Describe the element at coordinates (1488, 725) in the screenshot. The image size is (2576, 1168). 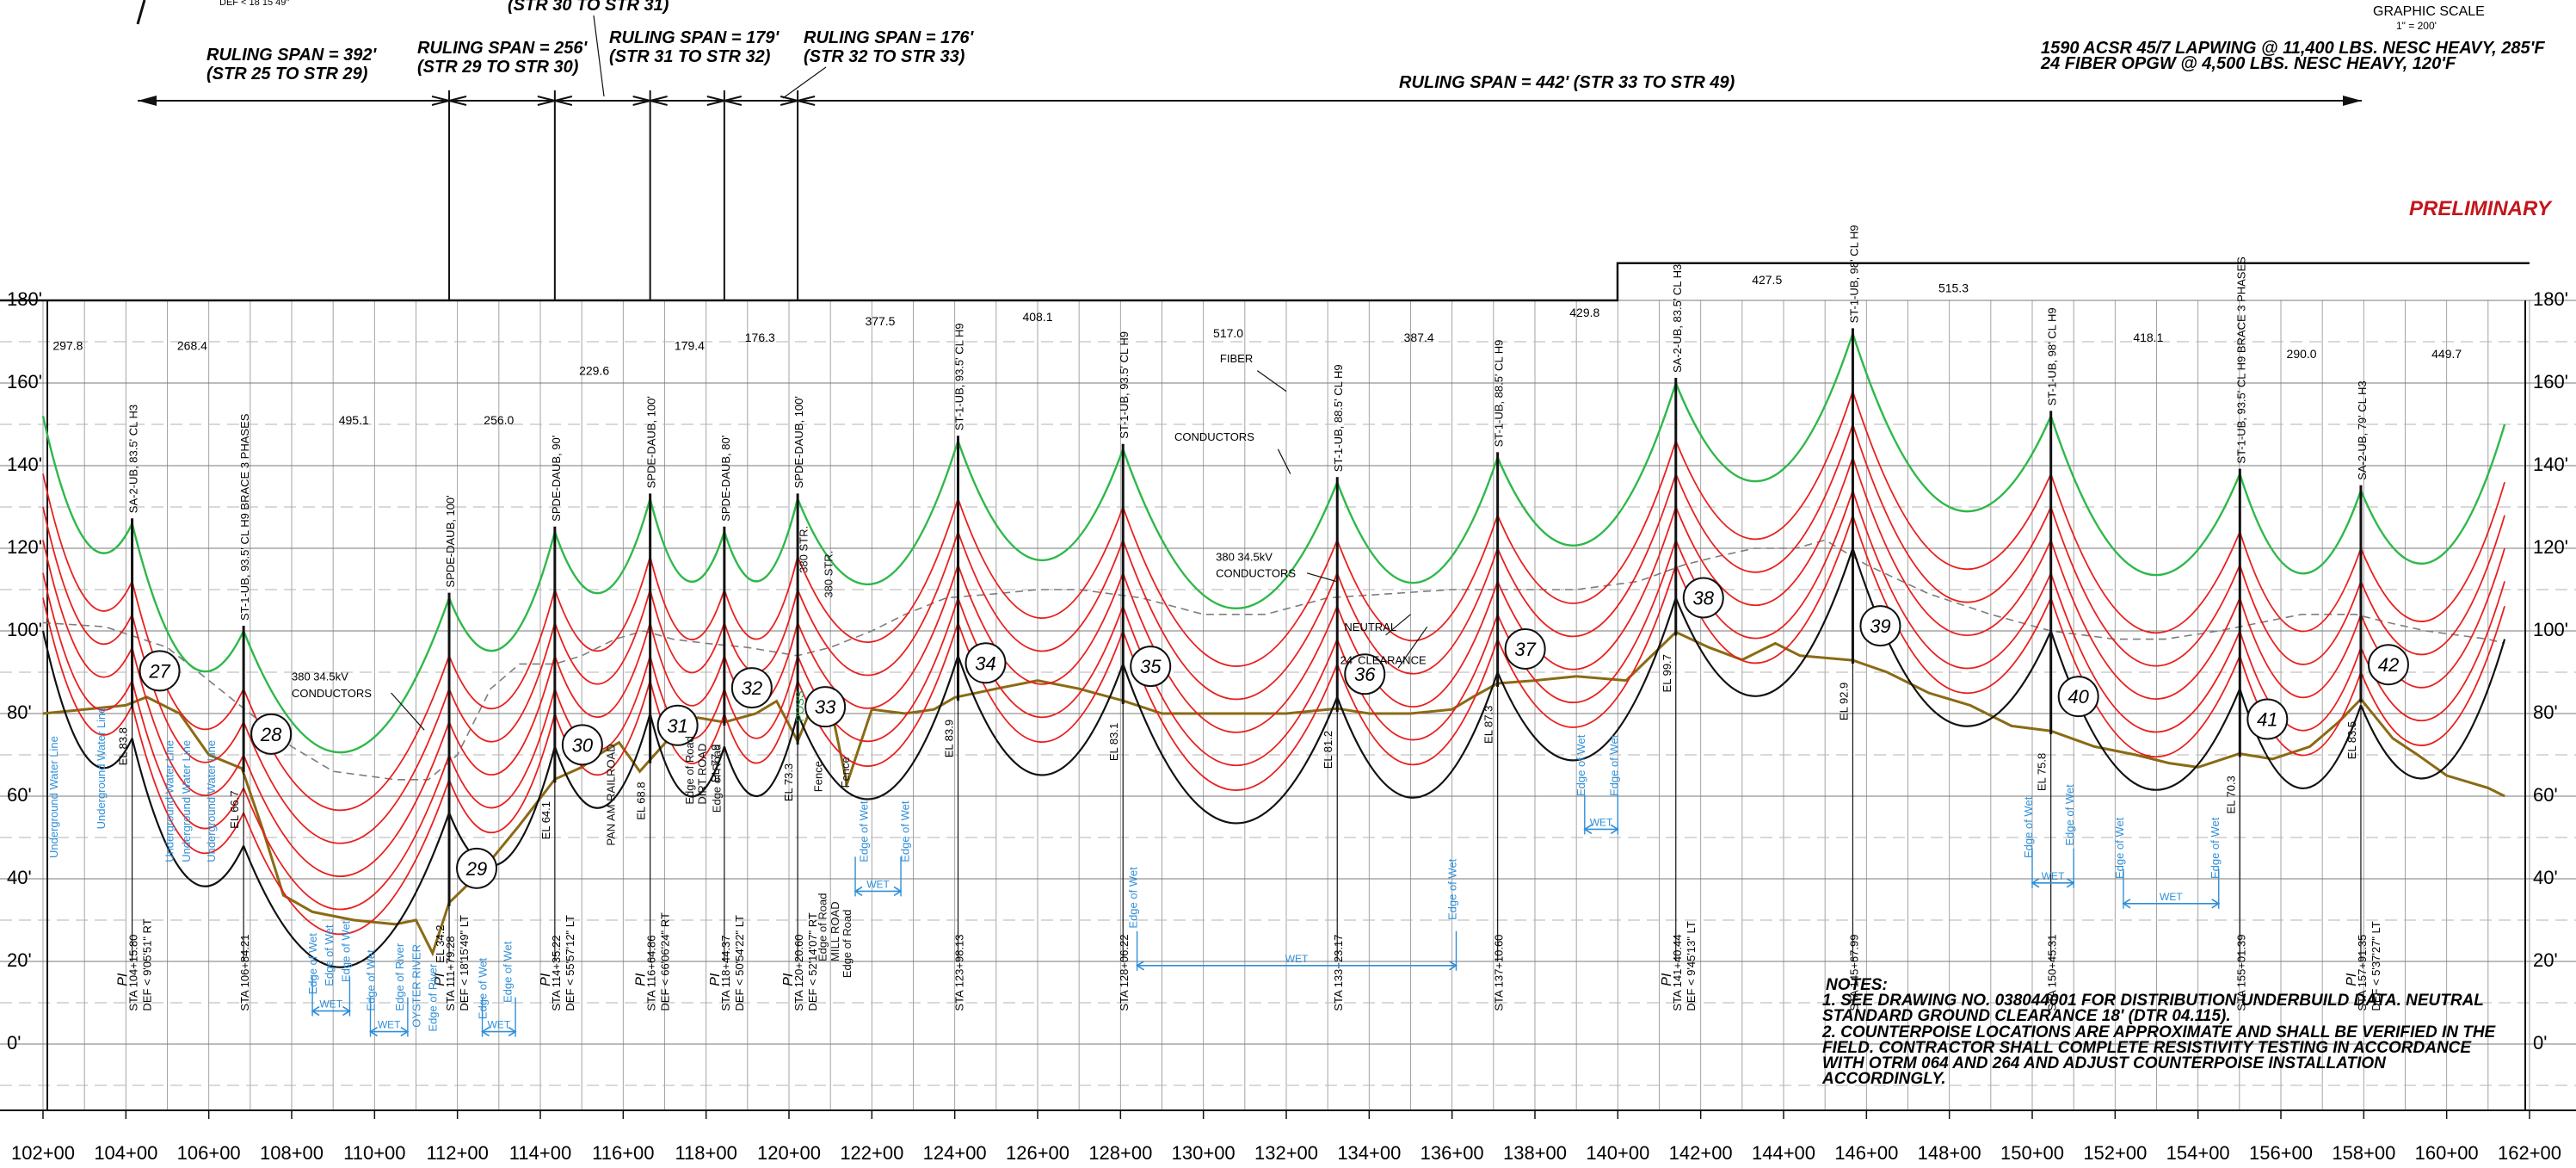
I see `structure-elevation: EL 87.3` at that location.